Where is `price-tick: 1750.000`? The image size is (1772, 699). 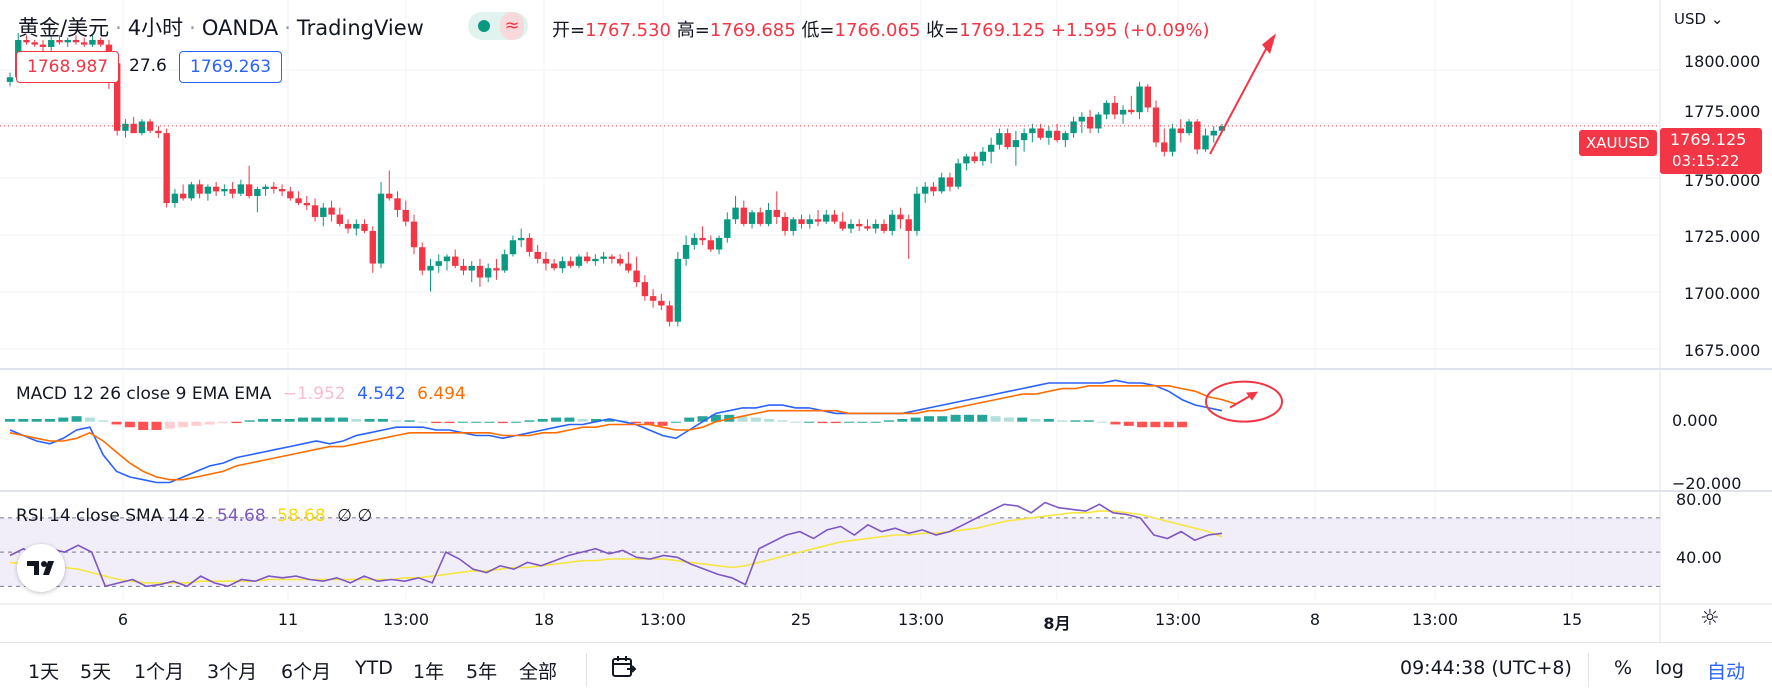 price-tick: 1750.000 is located at coordinates (1722, 180).